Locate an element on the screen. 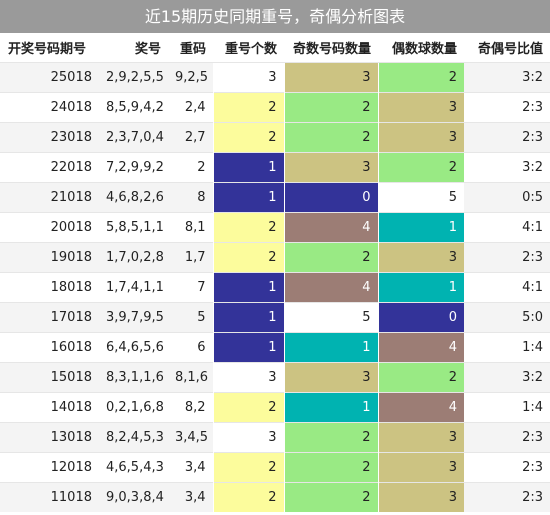 This screenshot has width=550, height=515. table-row: 11018 9,0,3,8,4 3,4 2 2 3 2:3 is located at coordinates (275, 496).